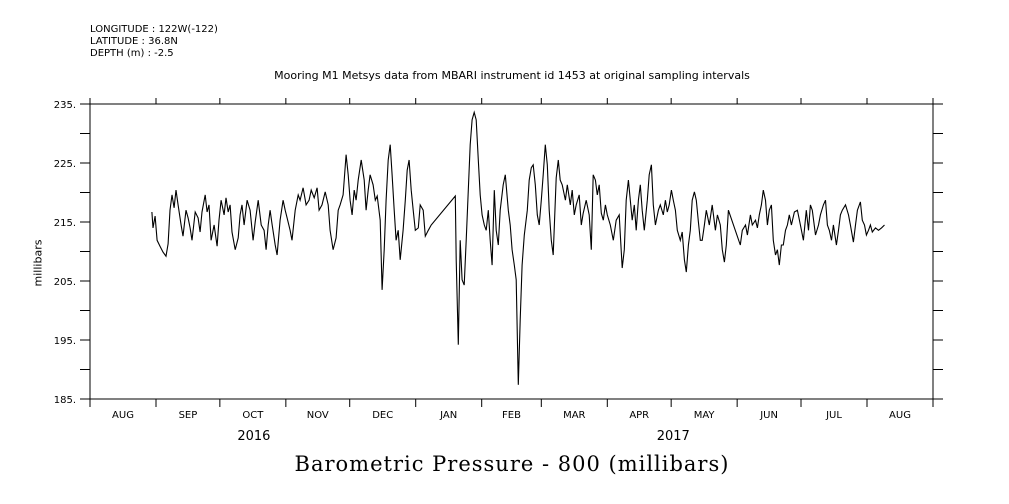 The width and height of the screenshot is (1009, 504). I want to click on x-year-label: 2017, so click(673, 436).